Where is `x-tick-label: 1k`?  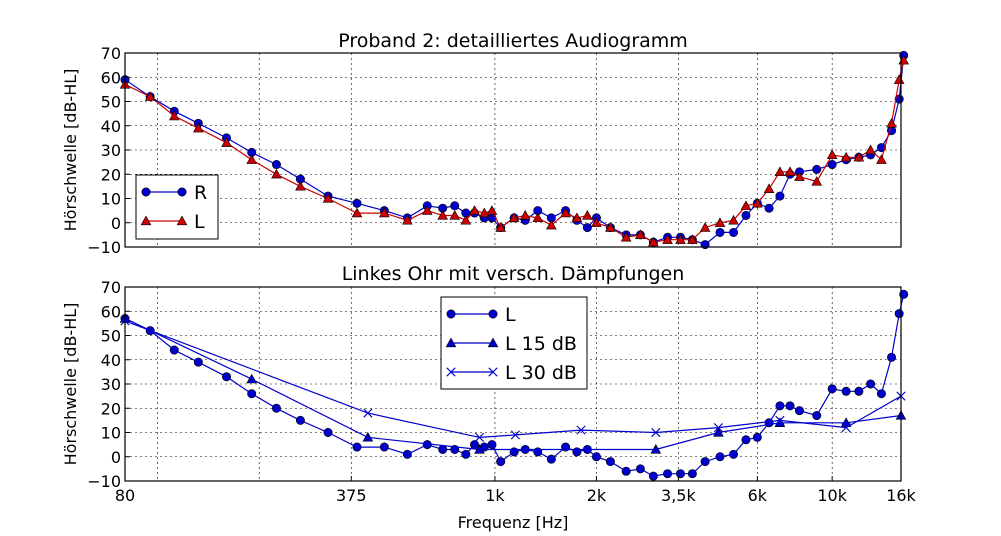
x-tick-label: 1k is located at coordinates (495, 495).